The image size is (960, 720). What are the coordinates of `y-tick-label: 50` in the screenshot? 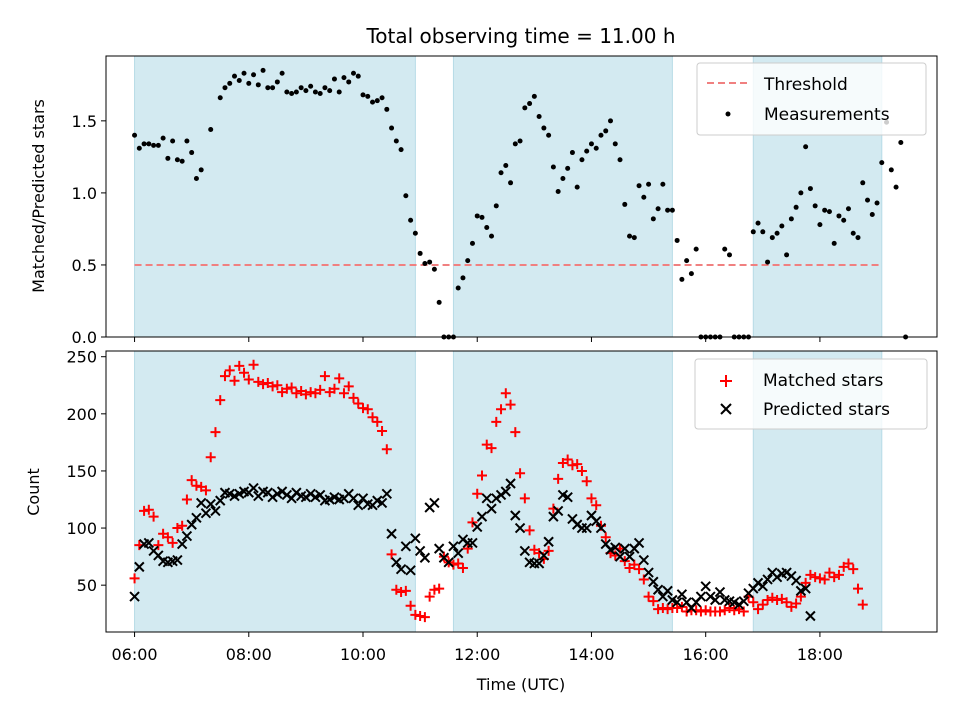 It's located at (87, 585).